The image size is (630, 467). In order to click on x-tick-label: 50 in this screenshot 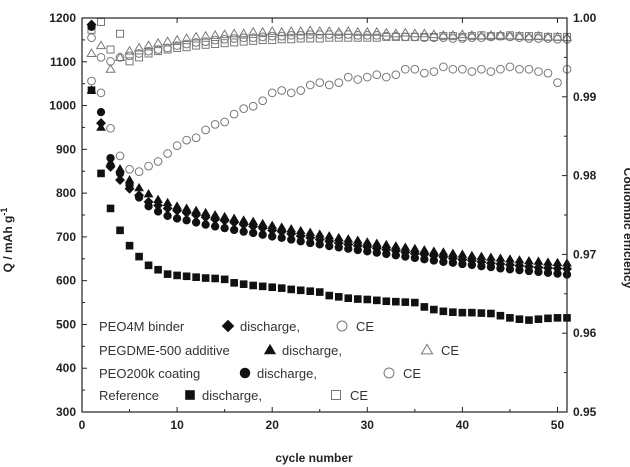, I will do `click(558, 425)`.